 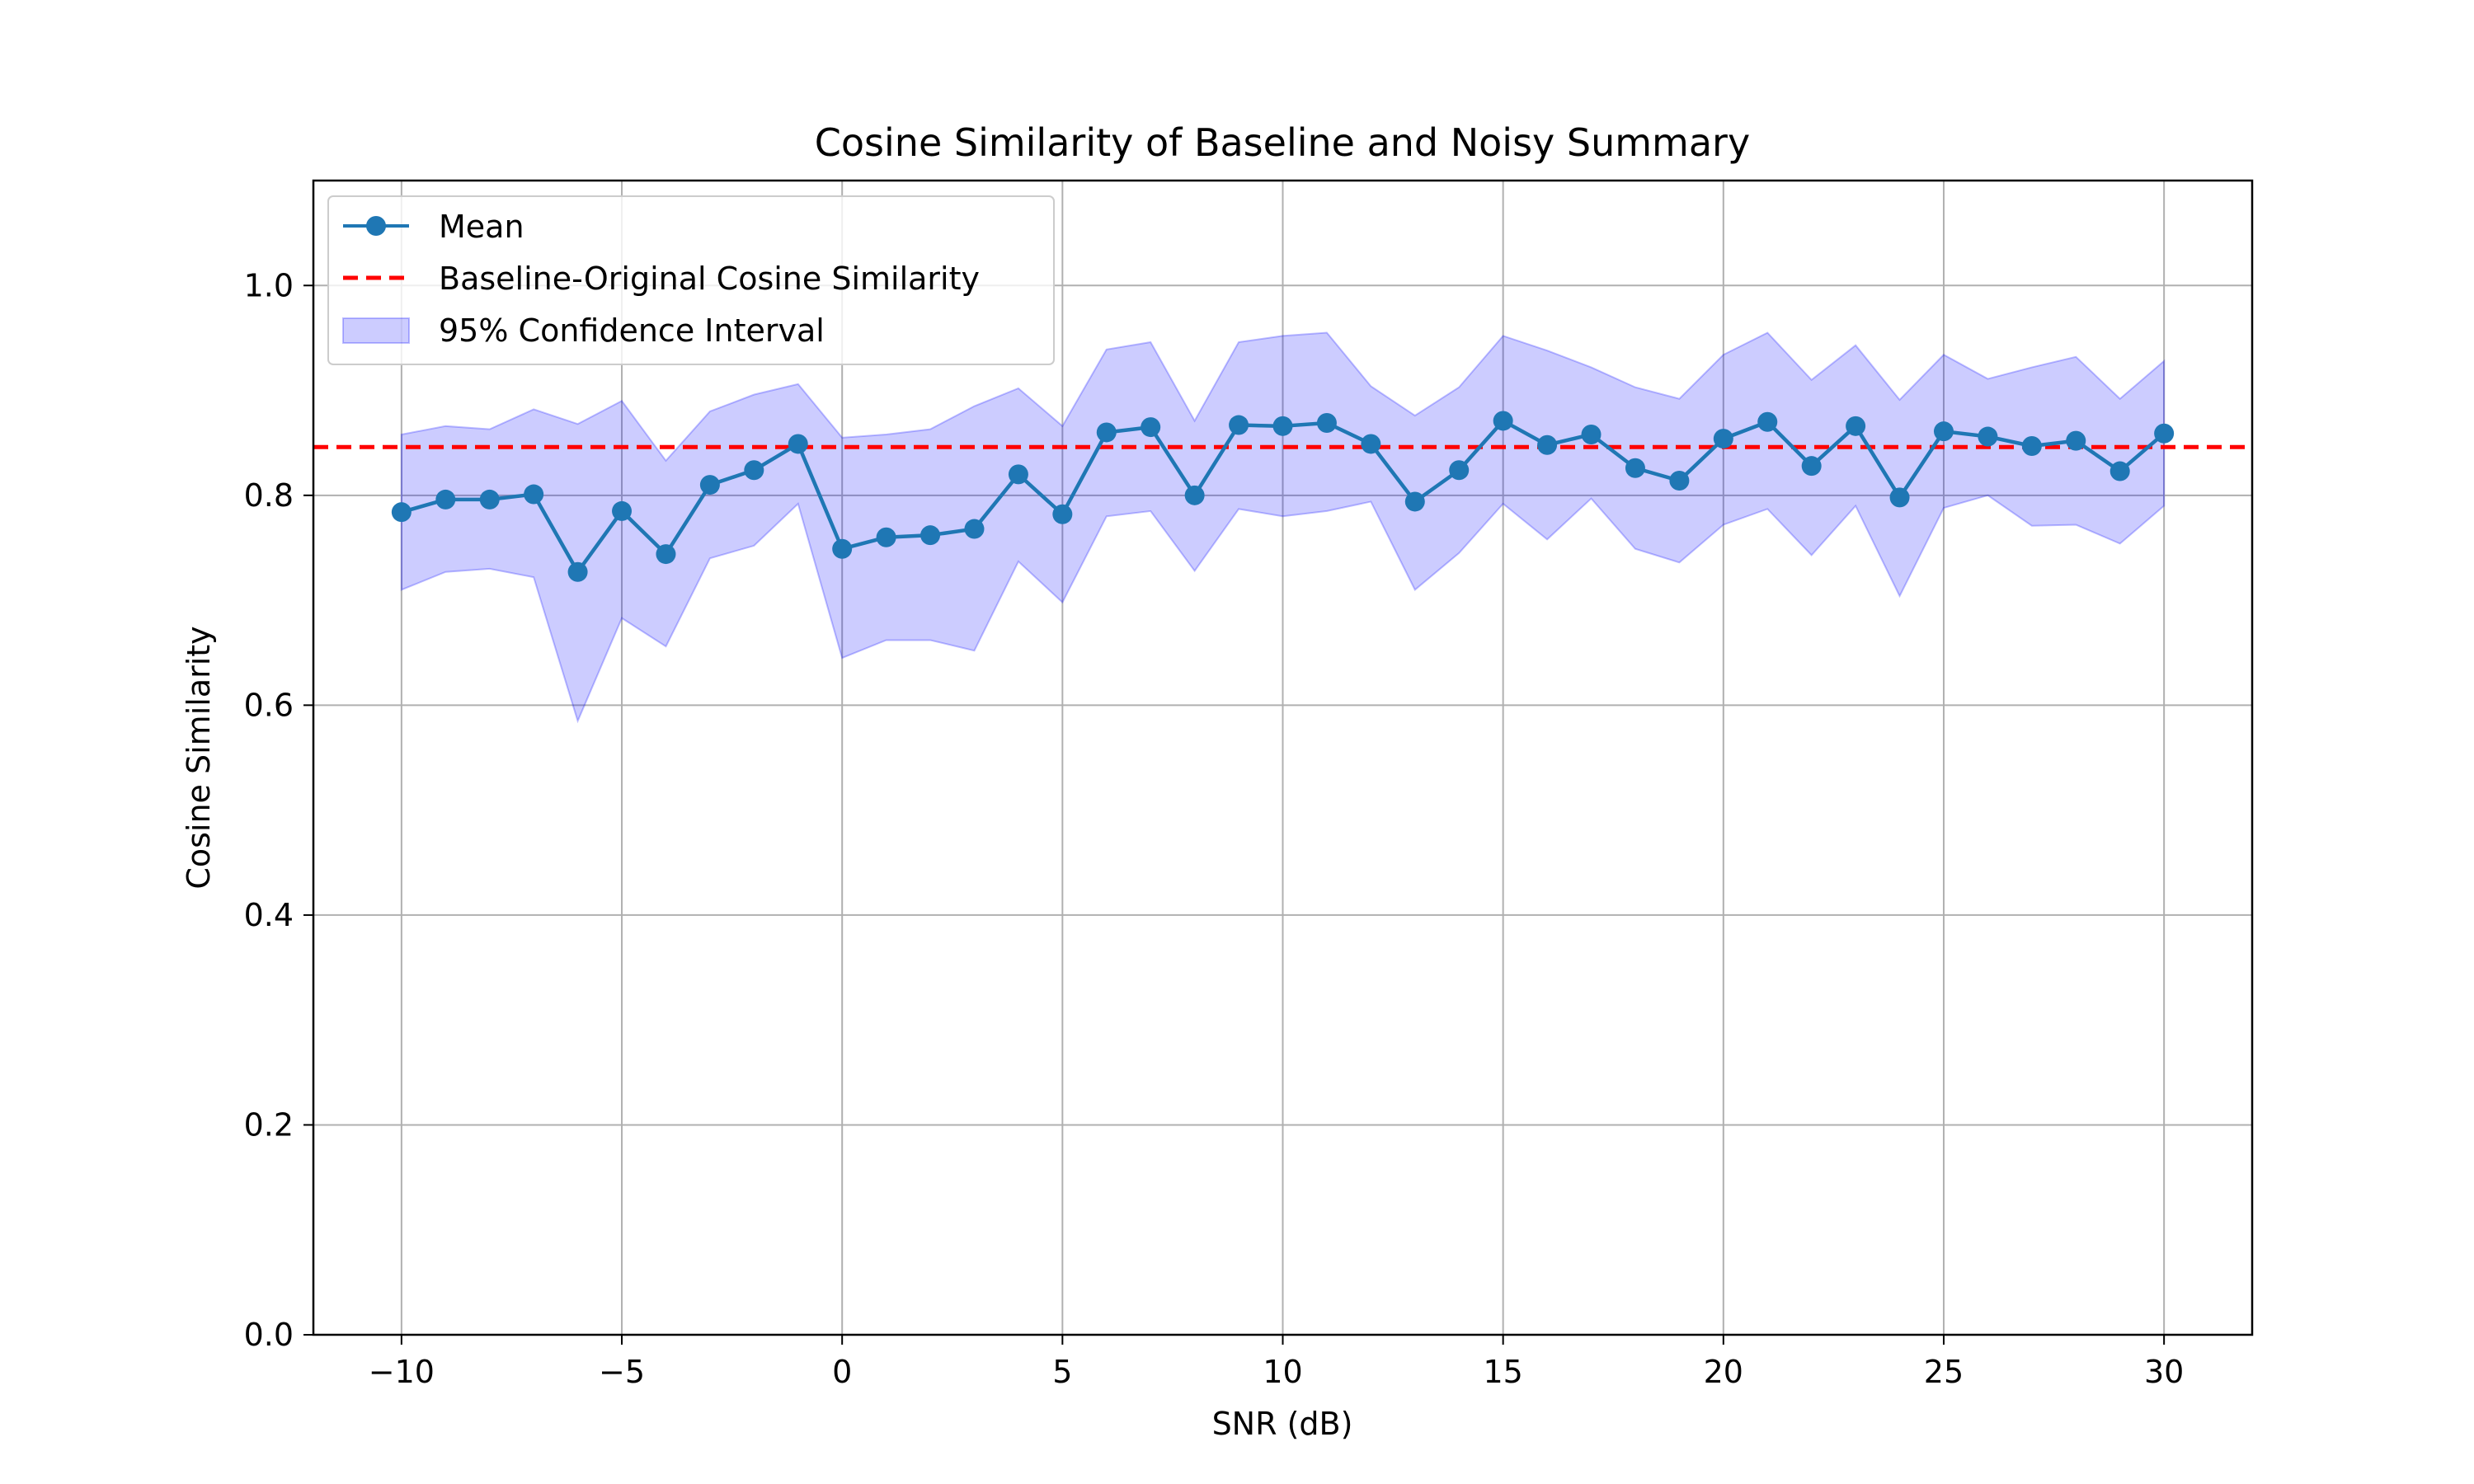 What do you see at coordinates (632, 330) in the screenshot?
I see `legend-ci-label: 95% Confidence Interval` at bounding box center [632, 330].